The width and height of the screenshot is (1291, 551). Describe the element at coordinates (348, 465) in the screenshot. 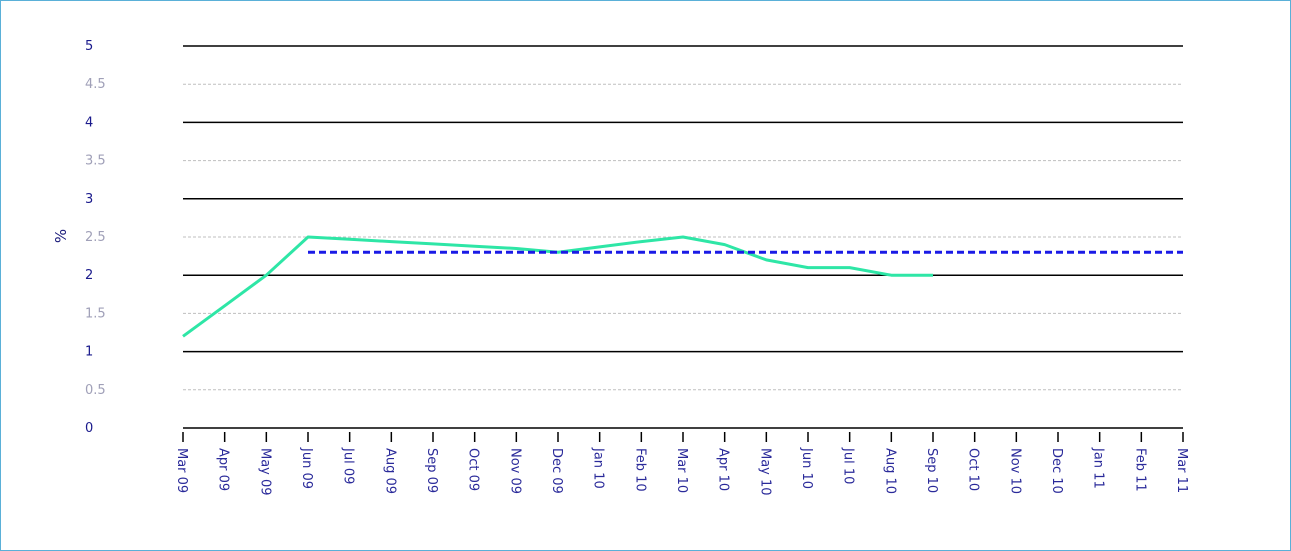

I see `x-tick-label: Jul 09` at that location.